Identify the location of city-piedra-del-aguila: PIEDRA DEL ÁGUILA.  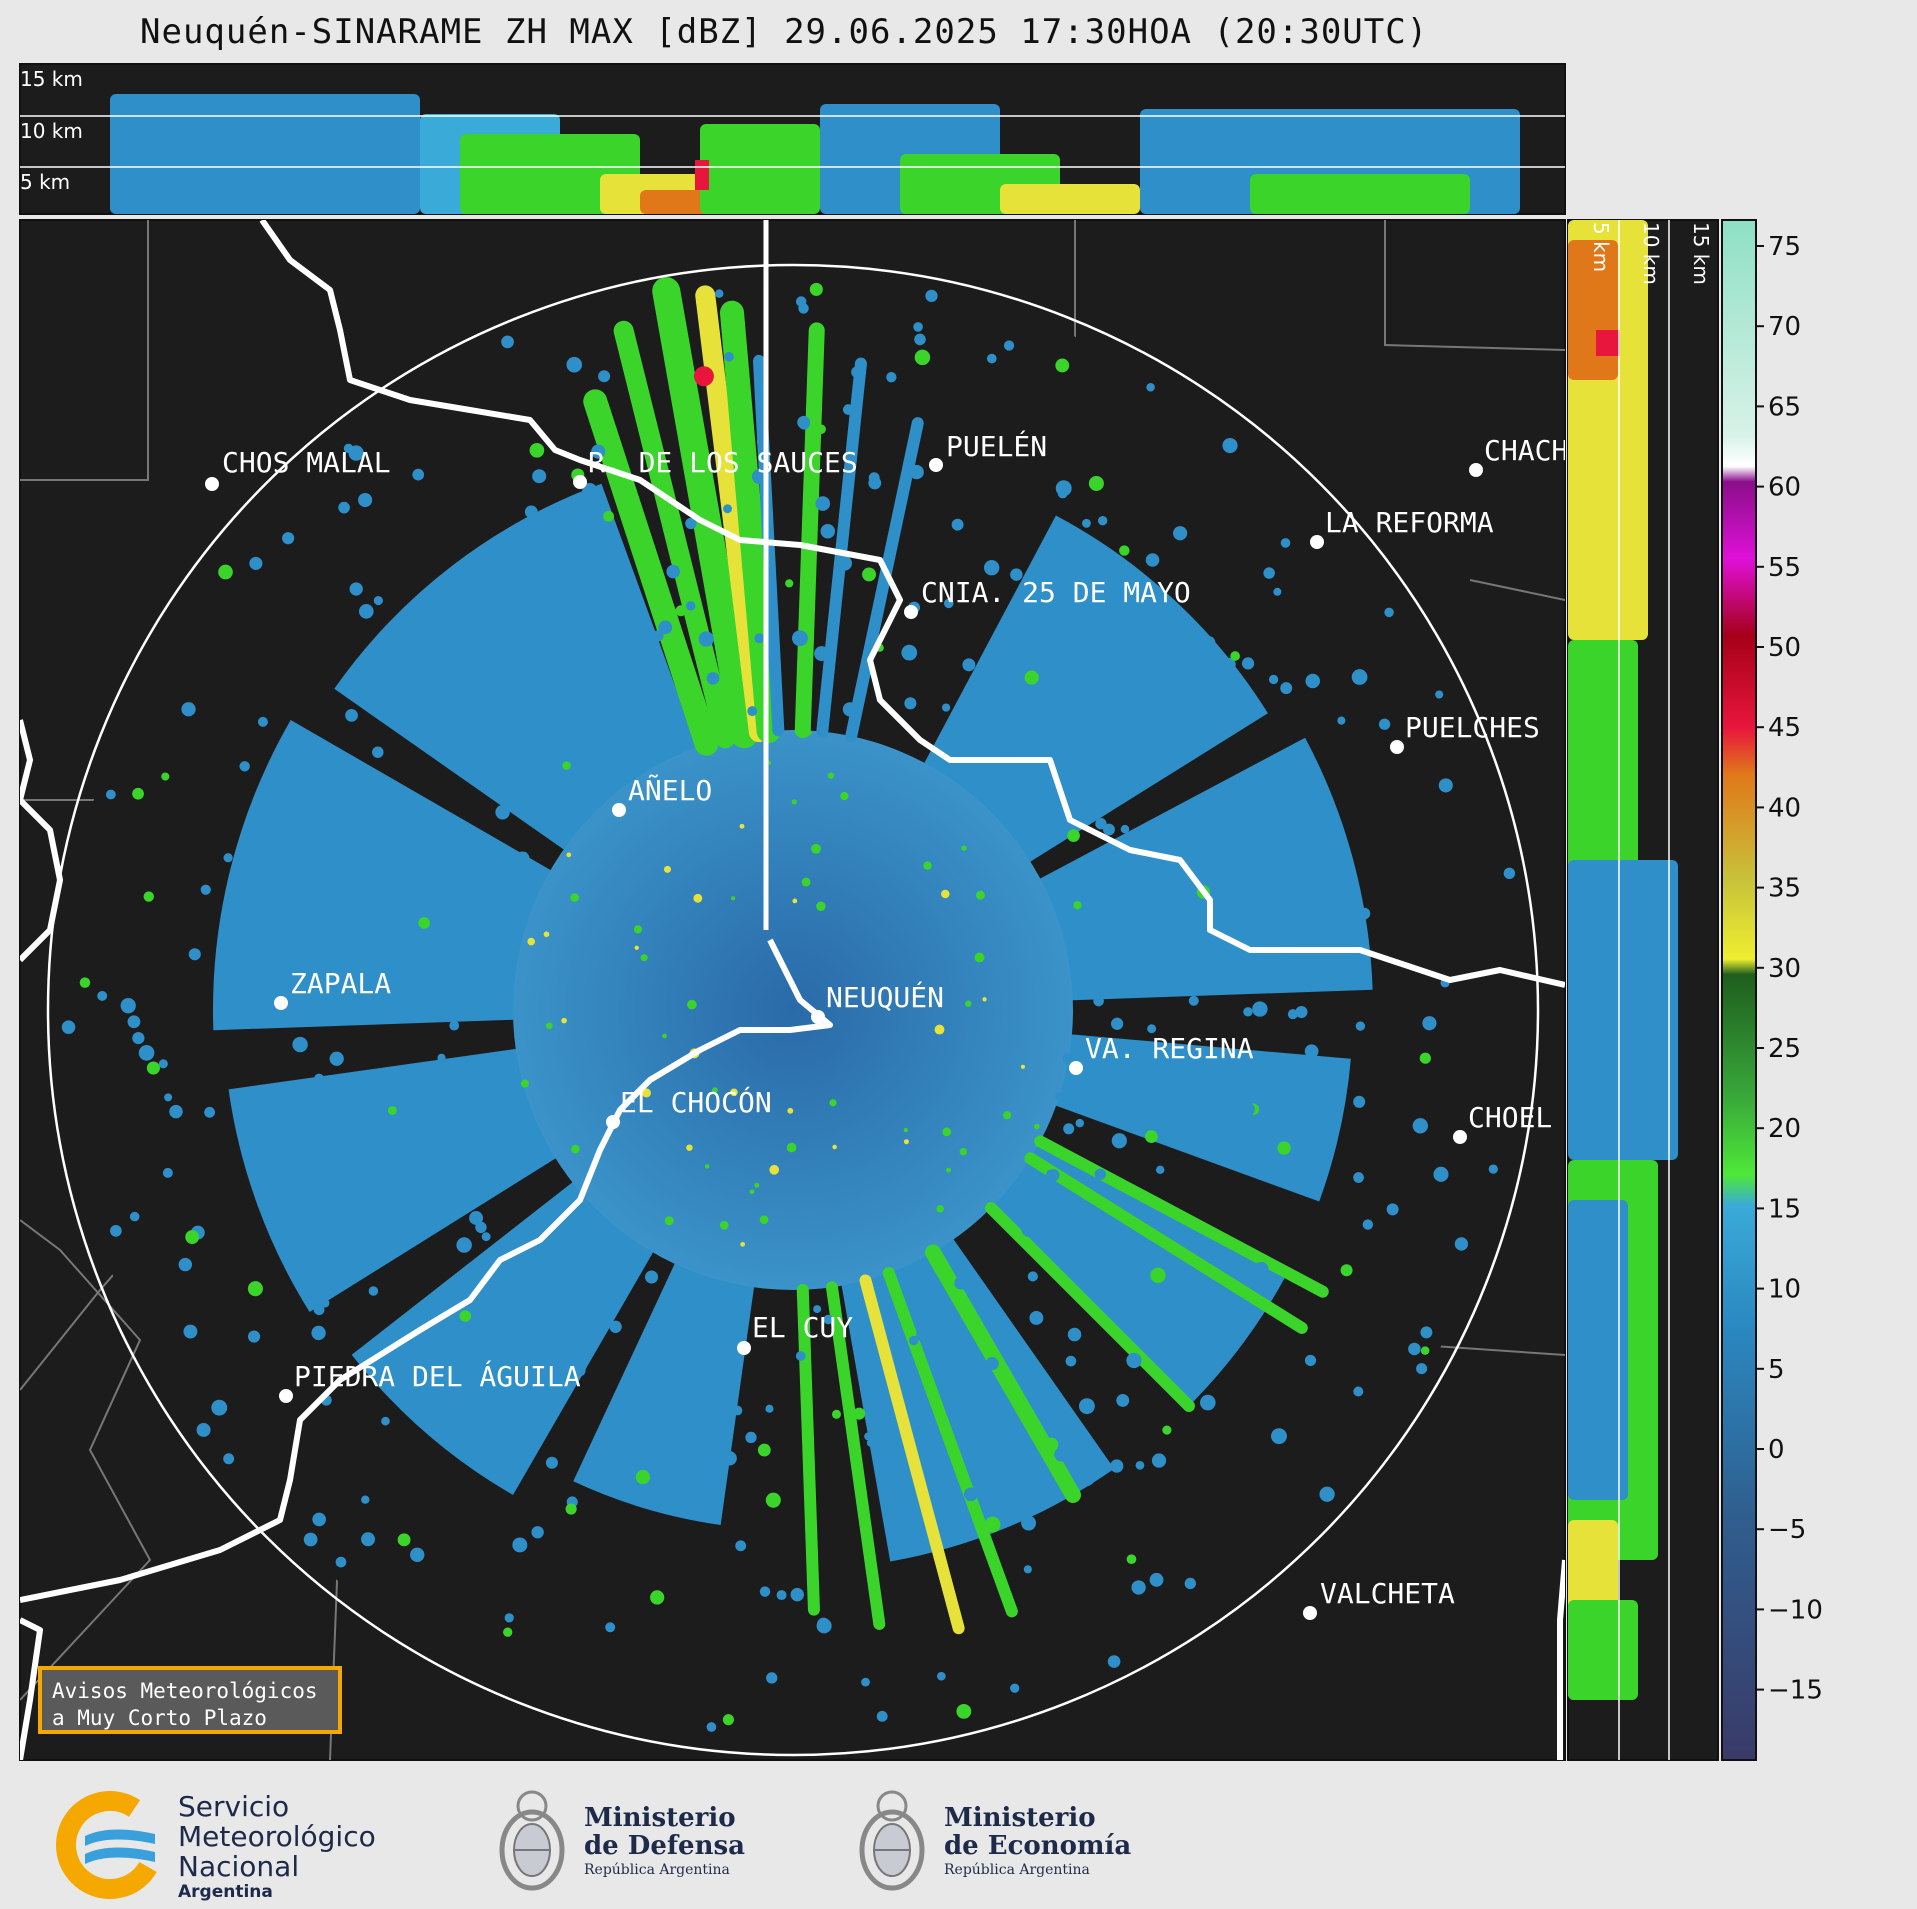
(430, 1381).